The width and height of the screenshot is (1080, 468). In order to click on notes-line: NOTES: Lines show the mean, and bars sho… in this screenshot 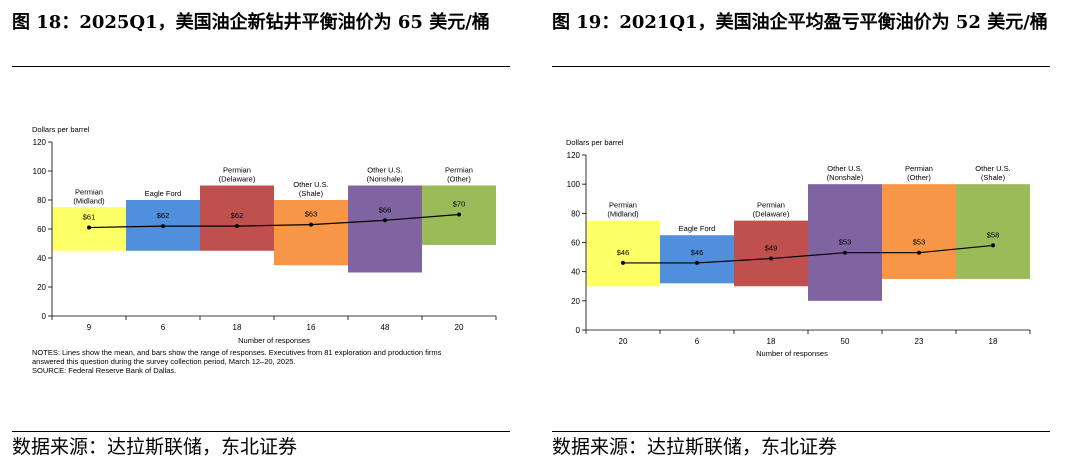, I will do `click(237, 352)`.